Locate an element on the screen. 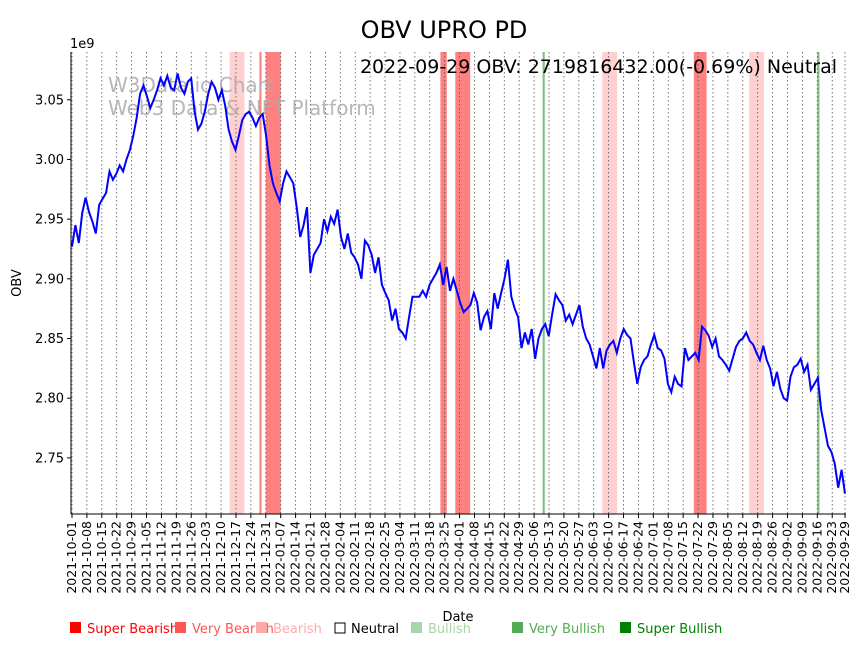  x-tick-label: 2022-02-18 is located at coordinates (369, 557).